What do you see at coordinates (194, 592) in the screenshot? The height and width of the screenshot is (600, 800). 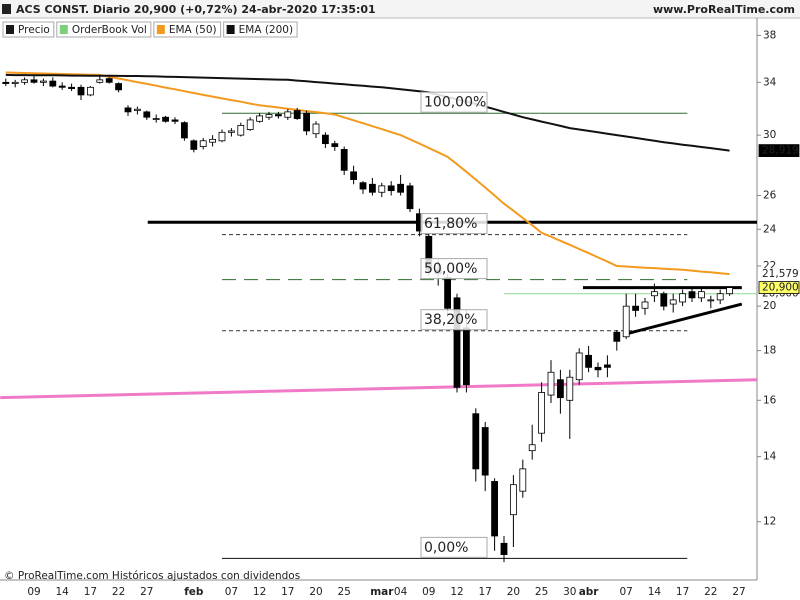 I see `x-tick-label: feb` at bounding box center [194, 592].